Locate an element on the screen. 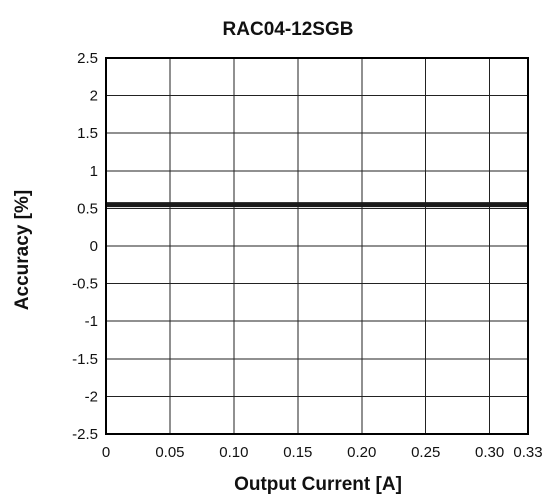 This screenshot has height=497, width=552. x-tick-label: 0.30 is located at coordinates (489, 452).